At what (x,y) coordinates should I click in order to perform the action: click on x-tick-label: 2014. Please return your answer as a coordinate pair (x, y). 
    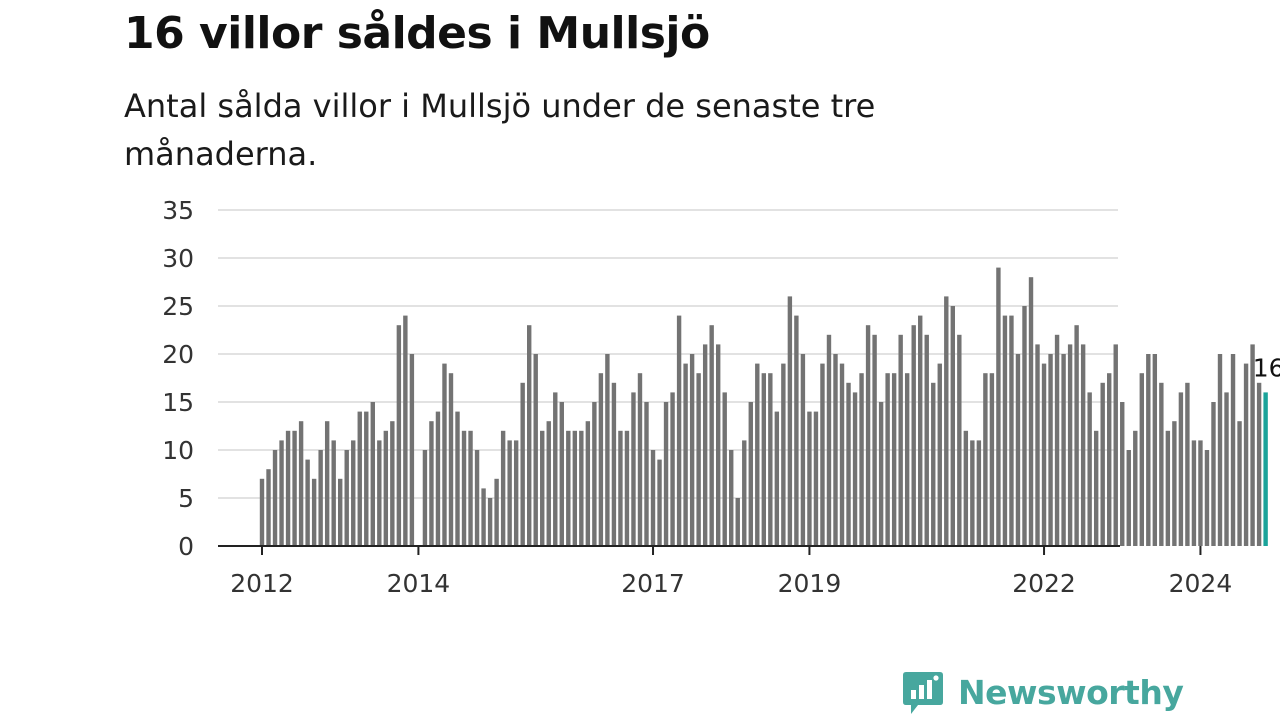
    Looking at the image, I should click on (419, 583).